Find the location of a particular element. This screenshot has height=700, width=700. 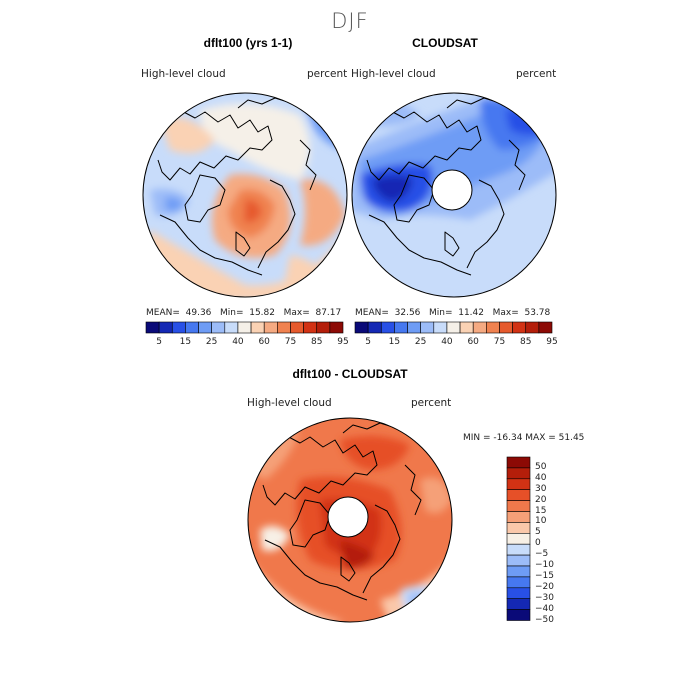

diff-panel-title: dflt100 - CLOUDSAT is located at coordinates (350, 374).